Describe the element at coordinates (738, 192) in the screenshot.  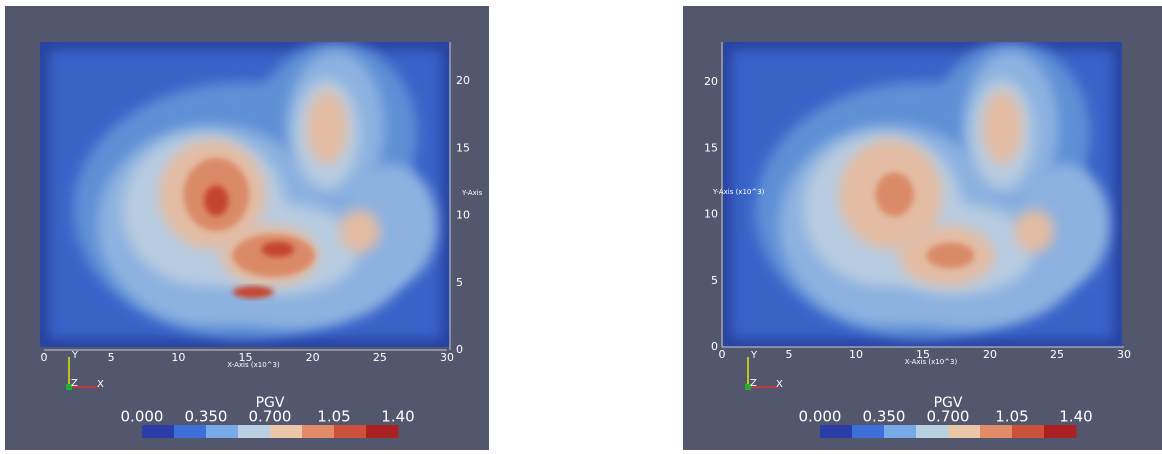
I see `y-axis-title: Y-Axis (x10^3)` at that location.